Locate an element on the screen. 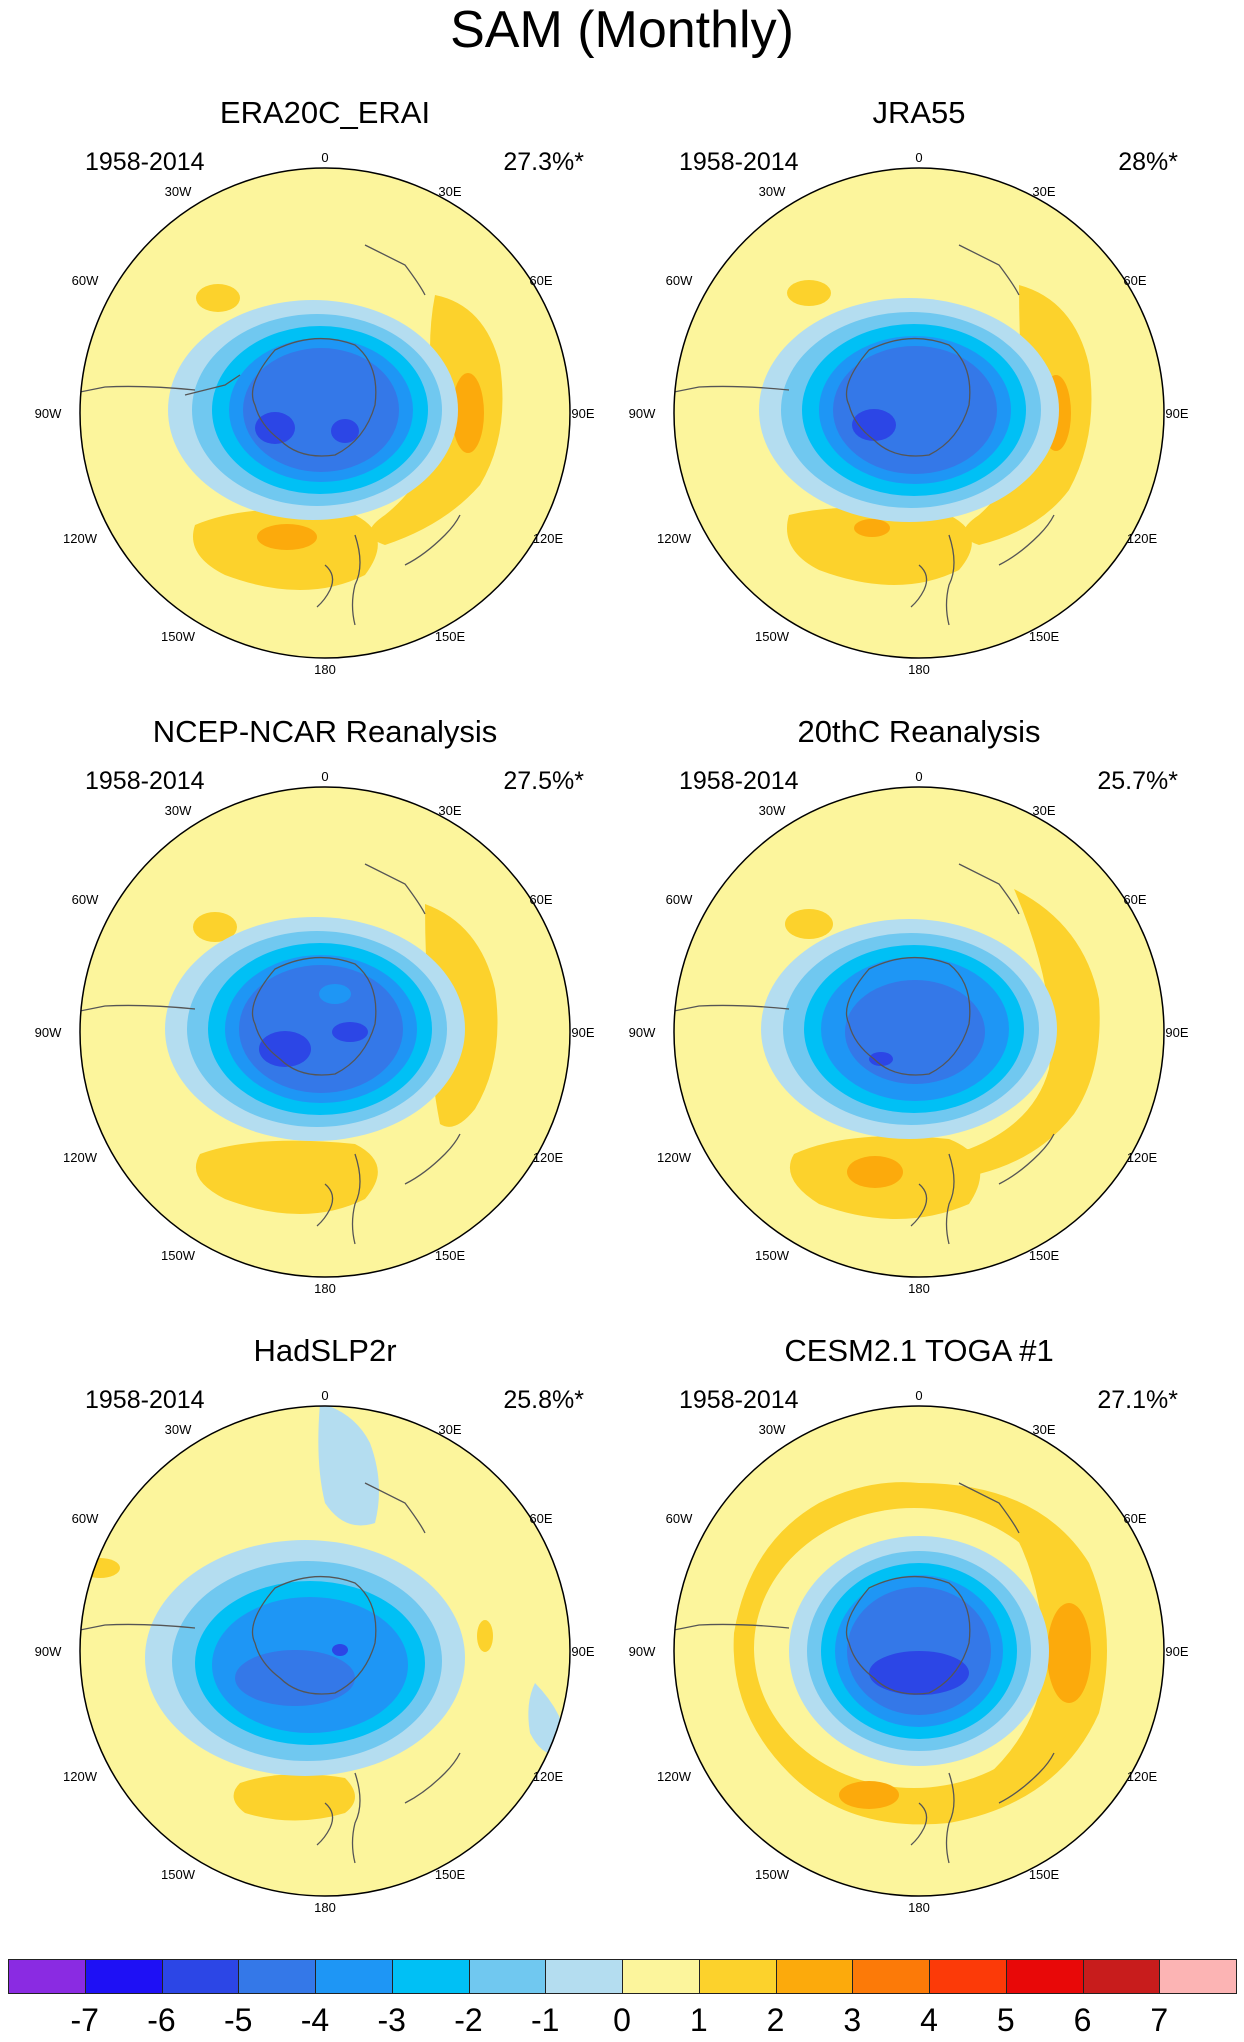 The height and width of the screenshot is (2042, 1244). map-panel-hadslp2r: HadSLP2r 1958-2014 25.8%* is located at coordinates (325, 1643).